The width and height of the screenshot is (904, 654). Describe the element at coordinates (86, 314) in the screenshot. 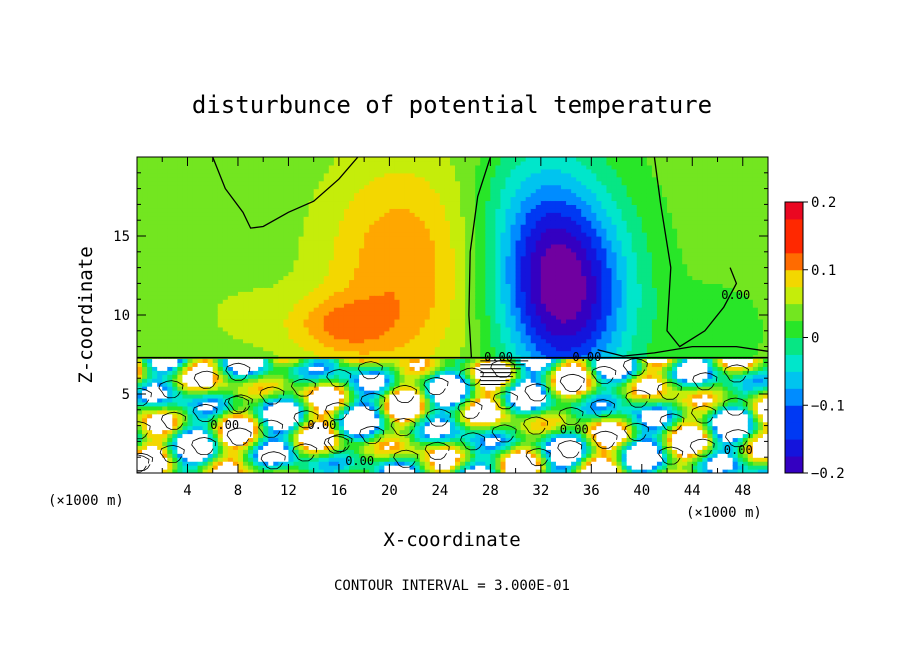

I see `y-axis-label: Z-coordinate` at that location.